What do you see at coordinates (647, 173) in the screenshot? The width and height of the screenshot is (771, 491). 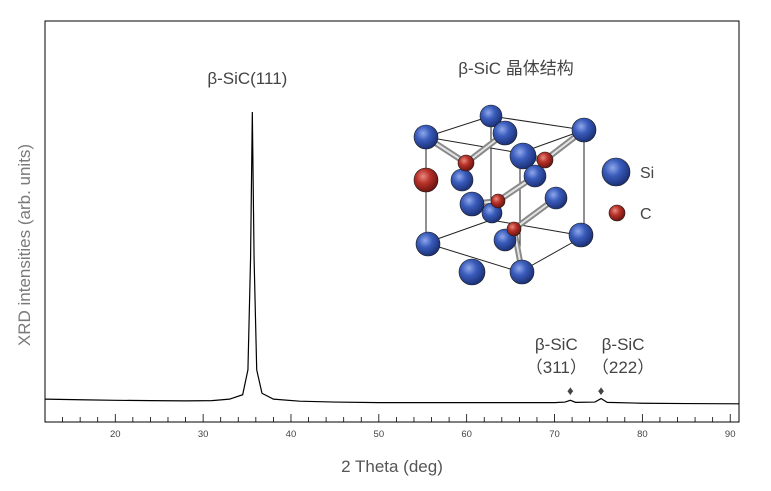 I see `legend-label-si: Si` at bounding box center [647, 173].